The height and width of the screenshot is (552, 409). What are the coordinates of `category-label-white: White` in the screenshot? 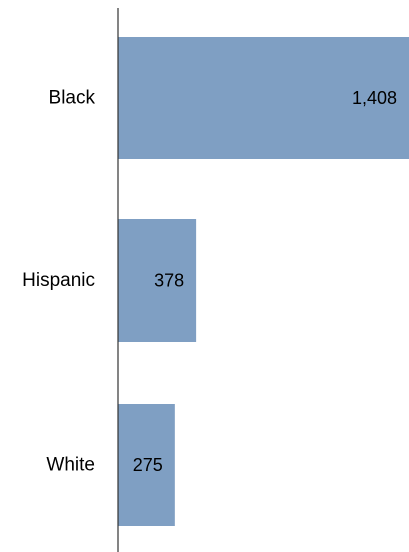 It's located at (70, 465).